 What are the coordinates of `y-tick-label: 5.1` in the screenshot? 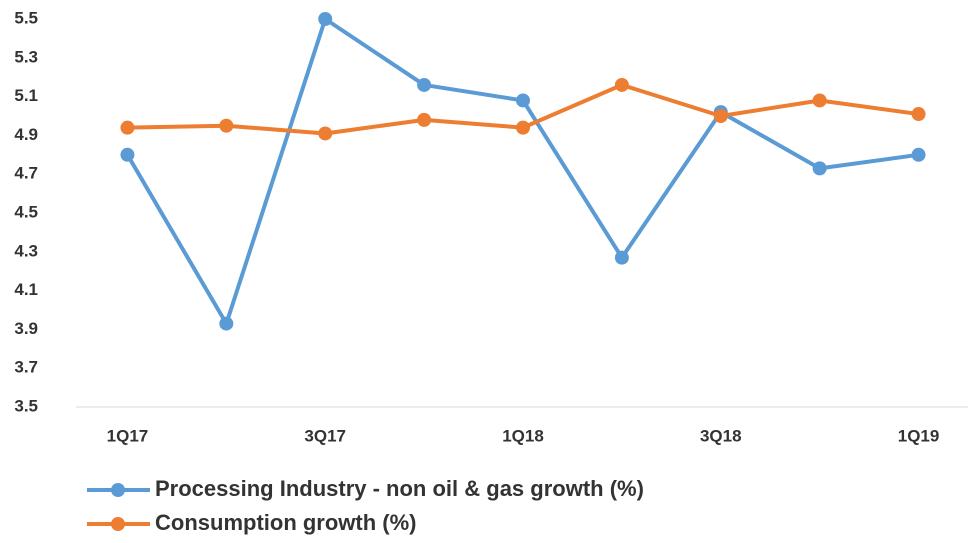 It's located at (26, 95).